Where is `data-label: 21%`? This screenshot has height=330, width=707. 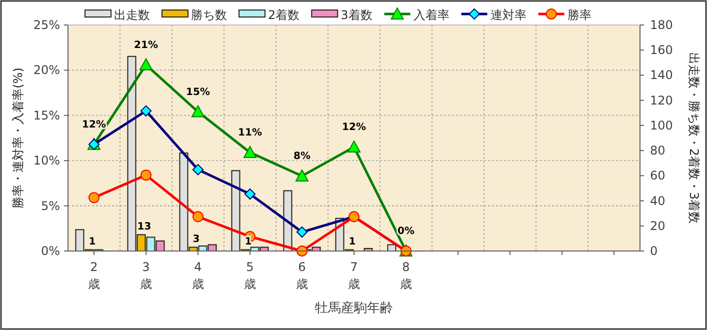
data-label: 21% is located at coordinates (146, 45).